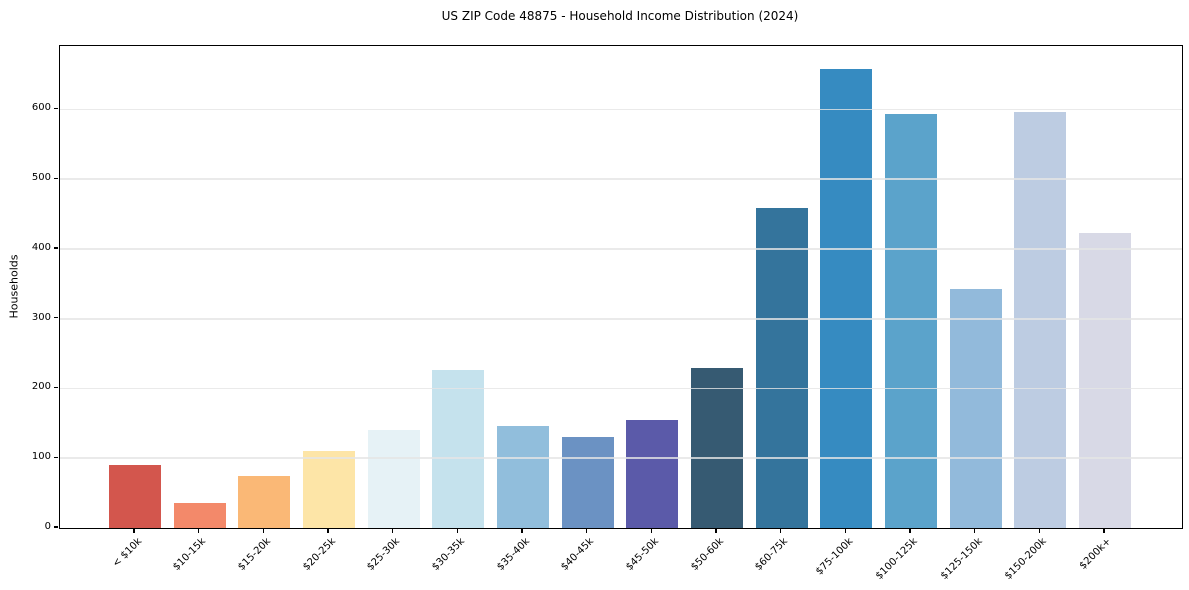 Image resolution: width=1189 pixels, height=590 pixels. Describe the element at coordinates (523, 477) in the screenshot. I see `bar-$35-40k` at that location.